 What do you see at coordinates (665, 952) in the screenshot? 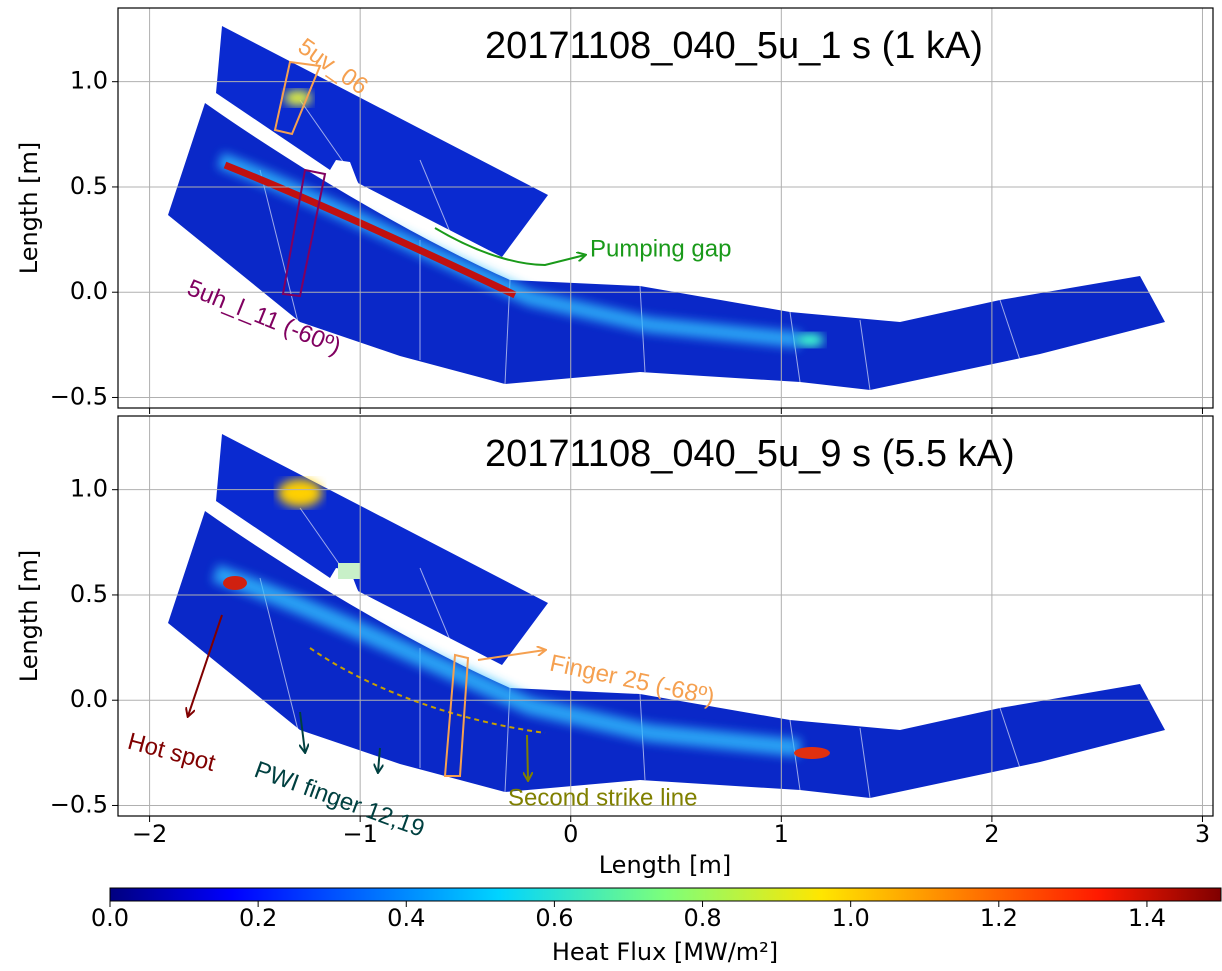
I see `colorbar-label: Heat Flux [MW/m²]` at bounding box center [665, 952].